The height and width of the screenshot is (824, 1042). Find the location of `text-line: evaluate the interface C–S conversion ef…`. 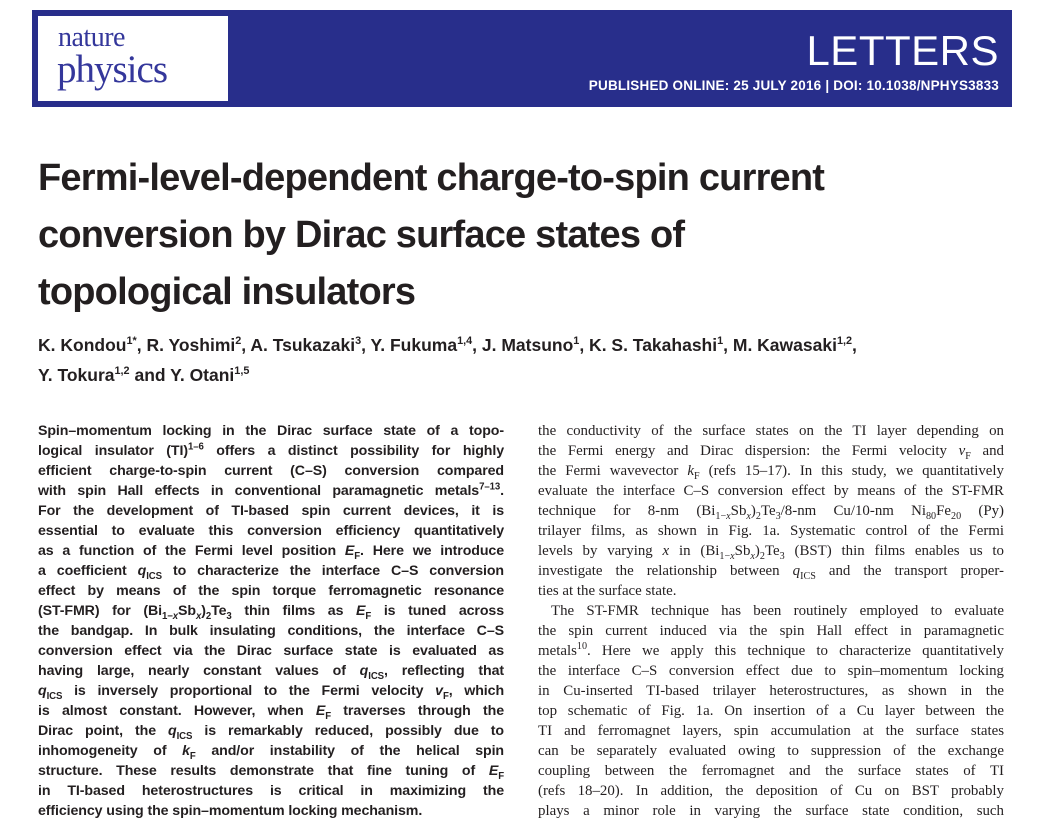

text-line: evaluate the interface C–S conversion ef… is located at coordinates (771, 491).